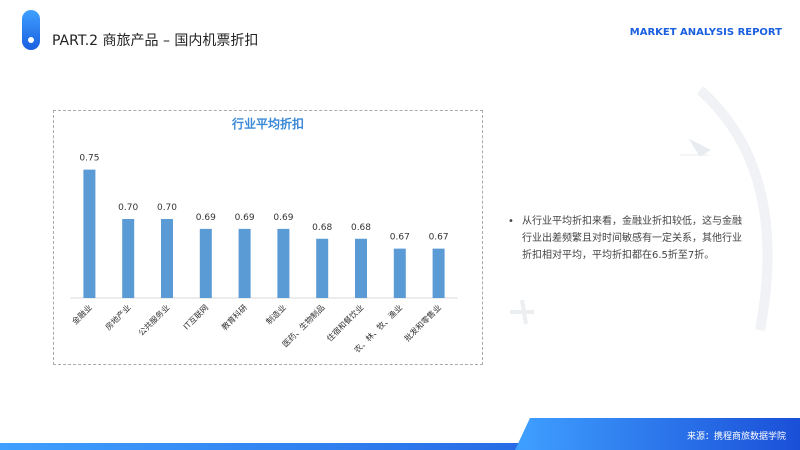 The height and width of the screenshot is (450, 800). I want to click on x-tick-label: IT互联网, so click(196, 317).